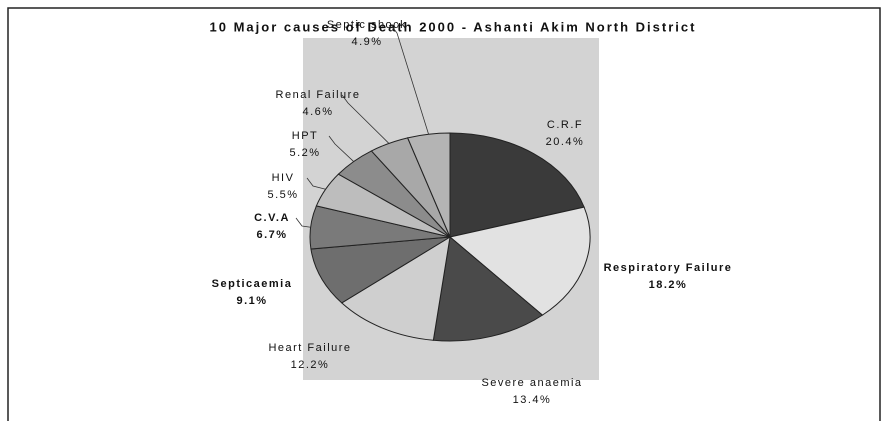 The image size is (889, 421). I want to click on slice-label: Heart Failure, so click(309, 348).